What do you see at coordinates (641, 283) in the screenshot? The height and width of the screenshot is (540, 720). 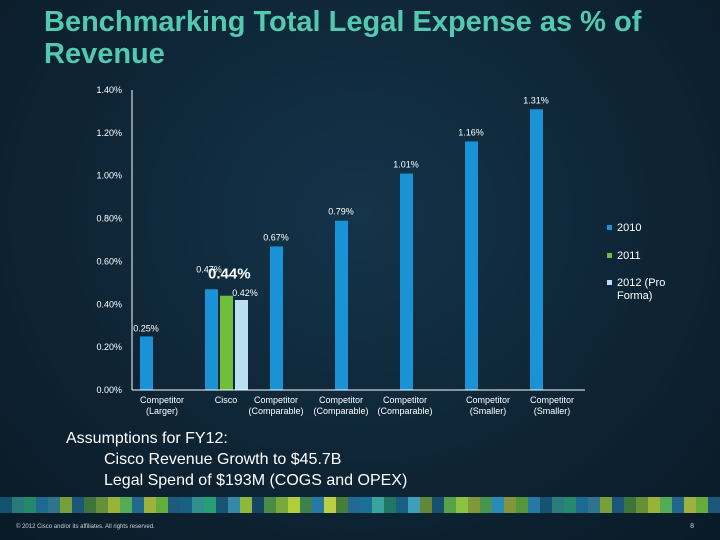 I see `legend-label: 2012 (Pro` at bounding box center [641, 283].